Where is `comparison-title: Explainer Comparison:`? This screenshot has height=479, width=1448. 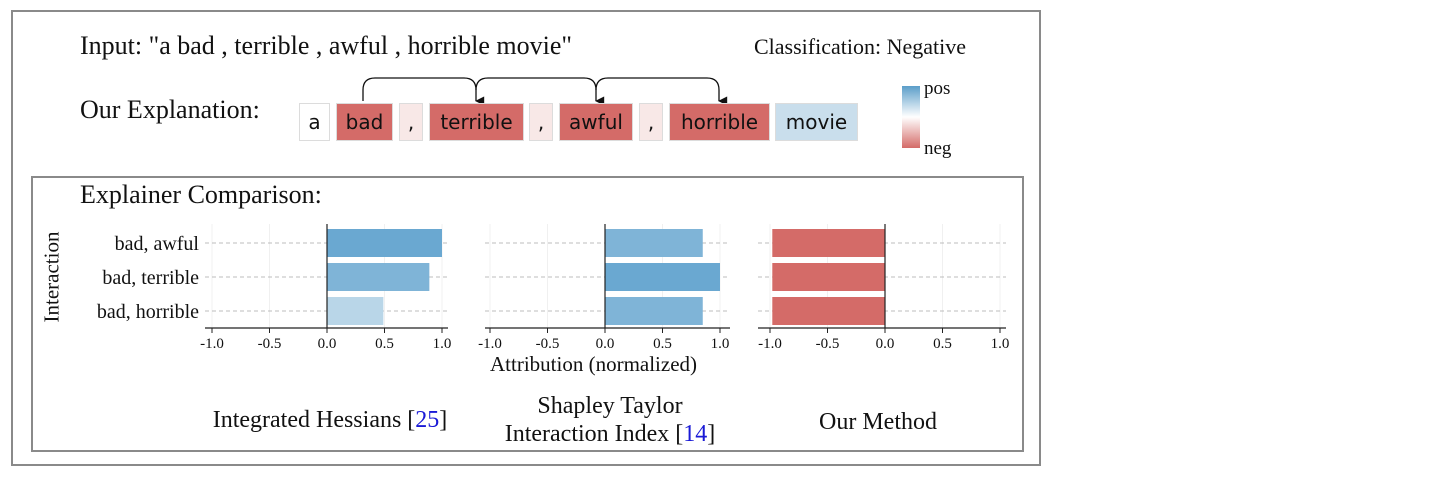 comparison-title: Explainer Comparison: is located at coordinates (201, 194).